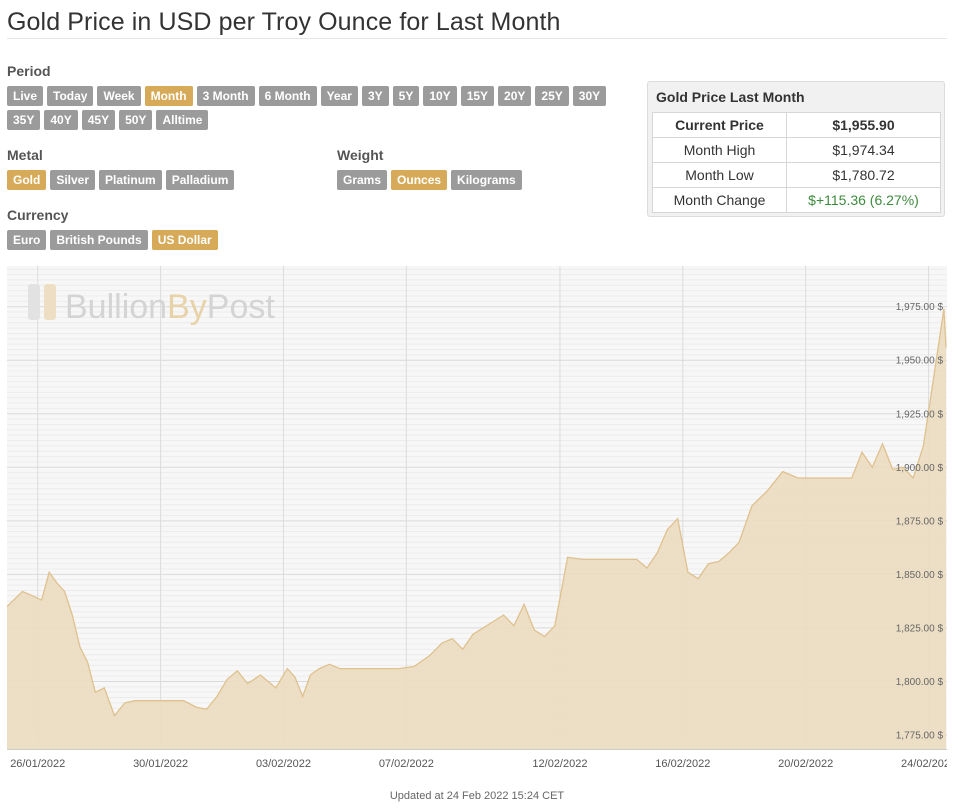  Describe the element at coordinates (34, 302) in the screenshot. I see `watermark-bar-silver` at that location.